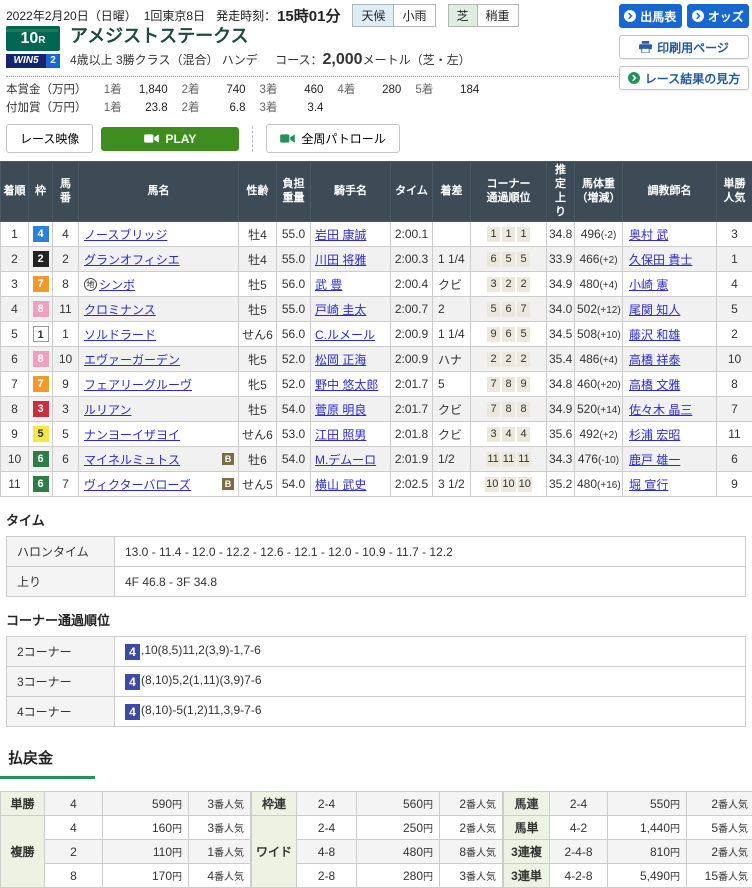 This screenshot has width=752, height=888. What do you see at coordinates (41, 234) in the screenshot?
I see `frame-cell: 4` at bounding box center [41, 234].